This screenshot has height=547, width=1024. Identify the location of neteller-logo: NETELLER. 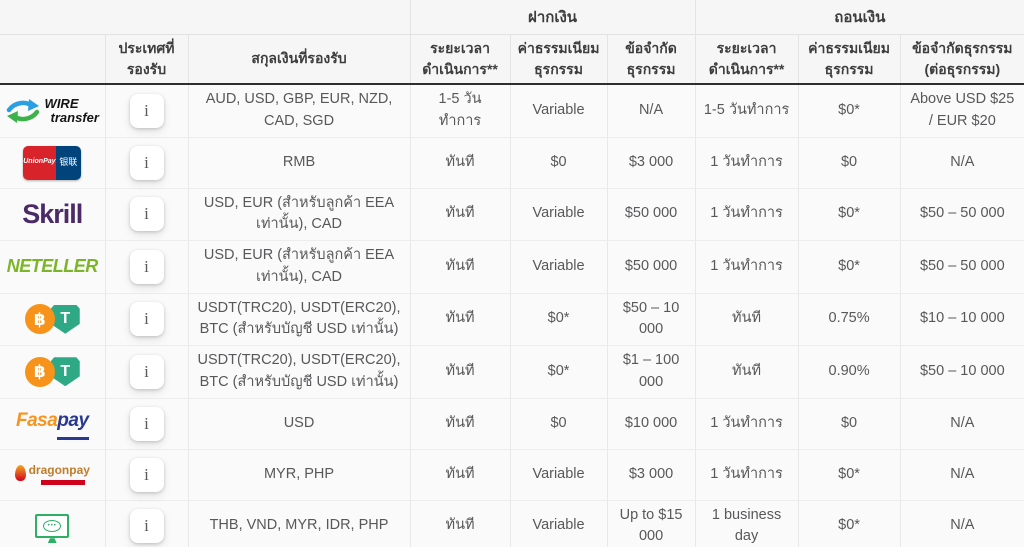
(52, 266).